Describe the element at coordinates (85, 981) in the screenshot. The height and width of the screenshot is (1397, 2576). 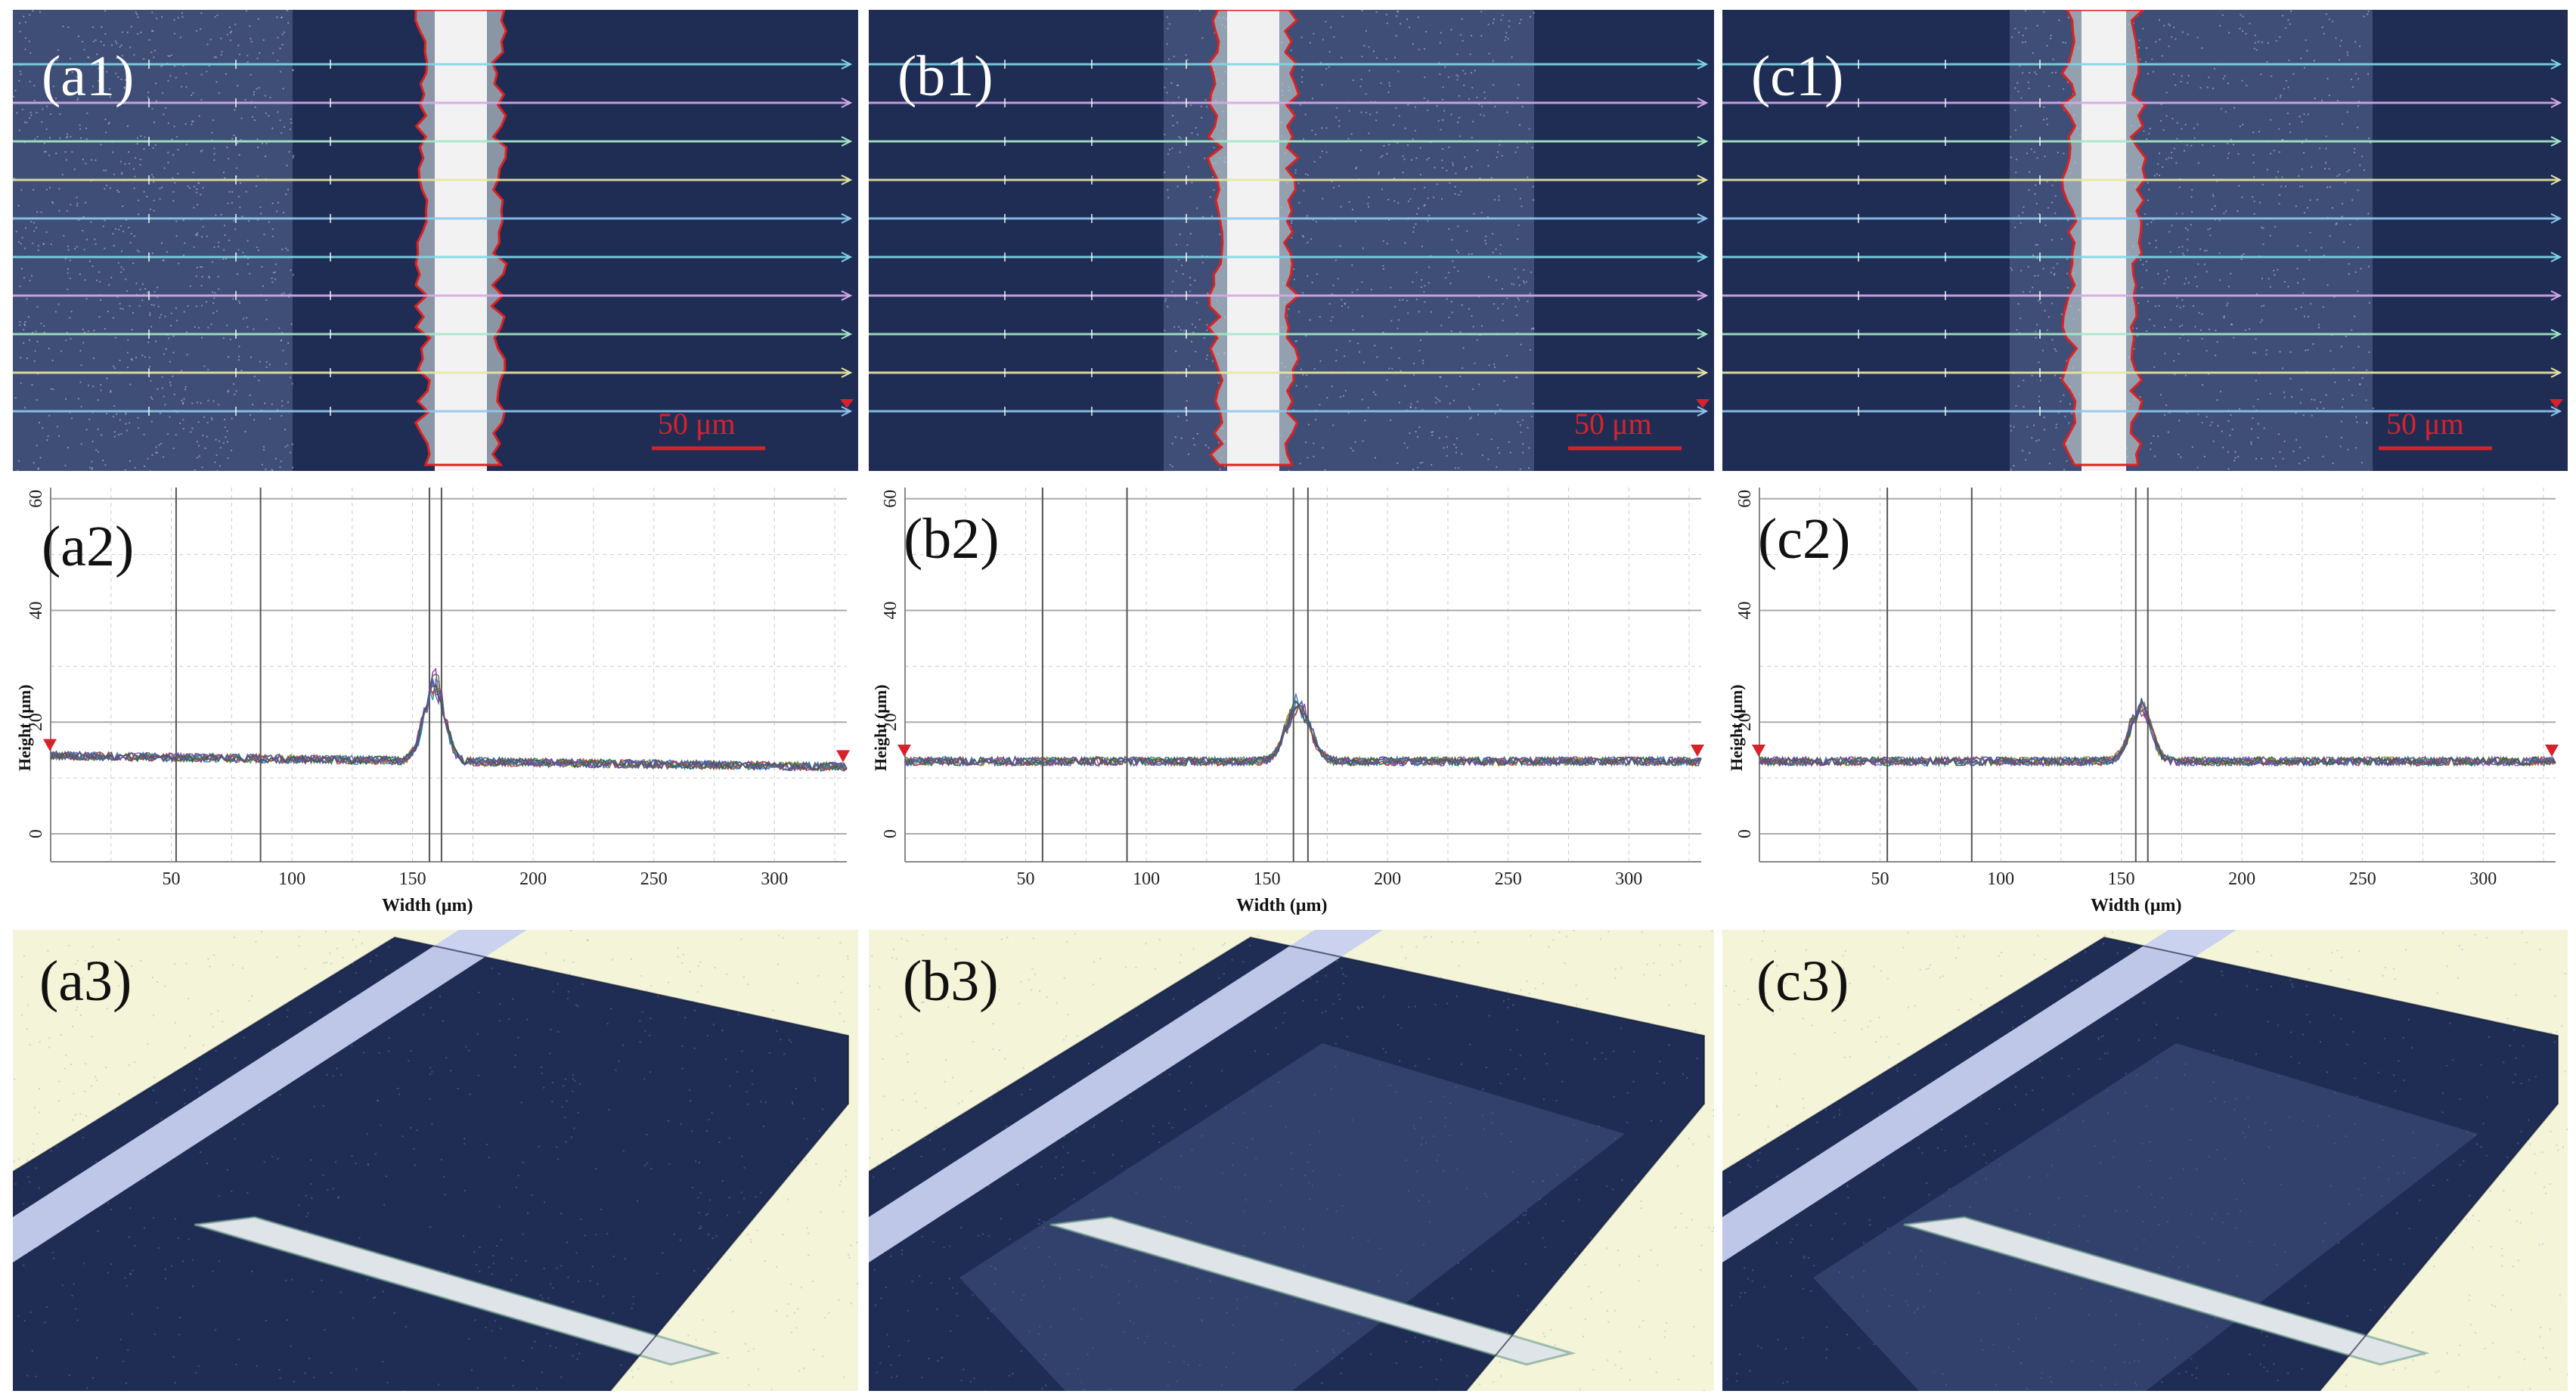
I see `panel-label: (a3)` at that location.